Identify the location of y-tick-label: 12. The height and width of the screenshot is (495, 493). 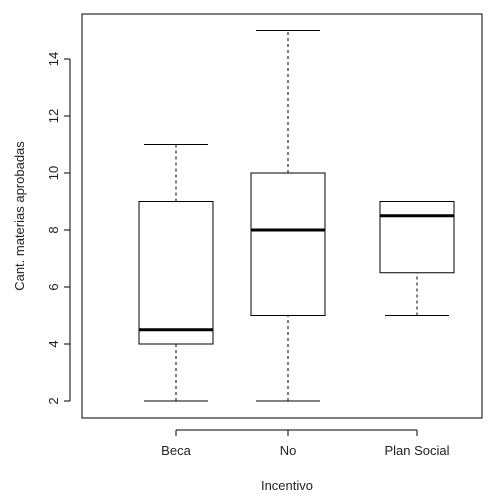
(53, 116).